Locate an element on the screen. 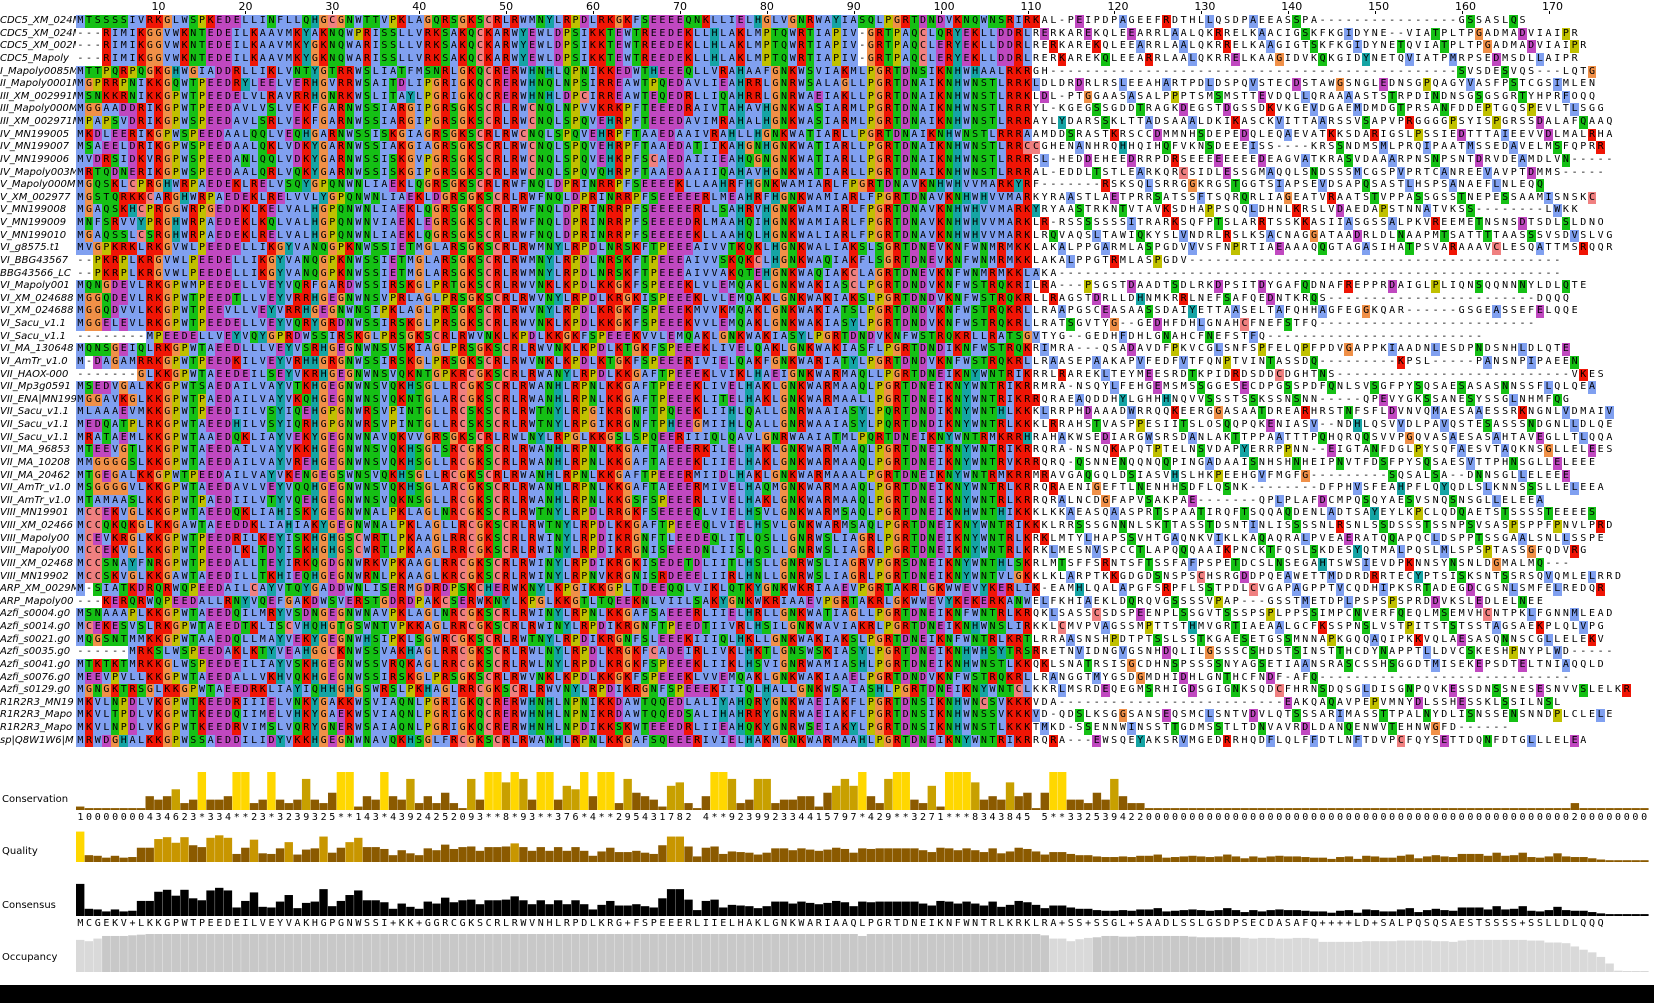  sequence-id: R1R2R3_MN19 is located at coordinates (37, 702).